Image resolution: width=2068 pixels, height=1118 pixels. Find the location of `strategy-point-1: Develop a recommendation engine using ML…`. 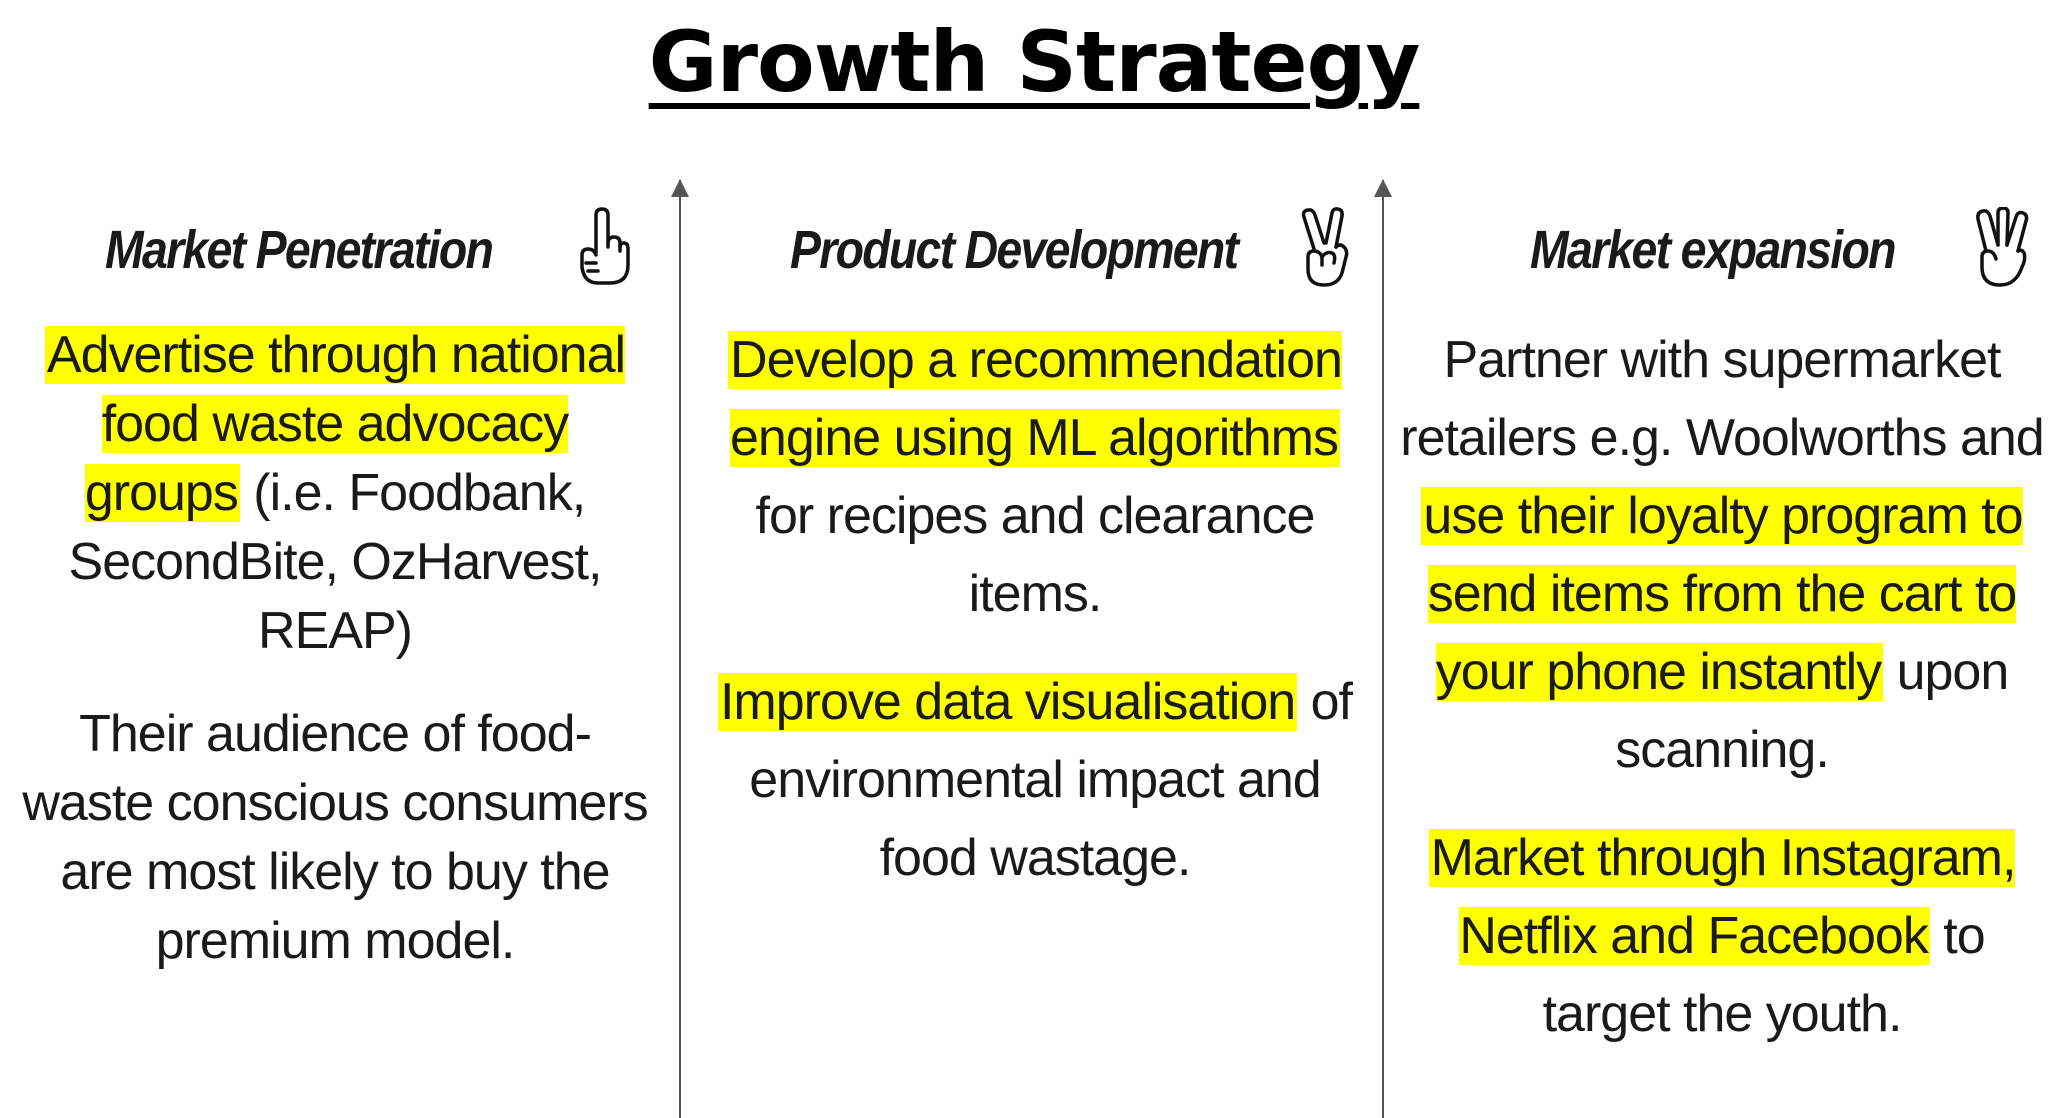

strategy-point-1: Develop a recommendation engine using ML… is located at coordinates (1035, 477).